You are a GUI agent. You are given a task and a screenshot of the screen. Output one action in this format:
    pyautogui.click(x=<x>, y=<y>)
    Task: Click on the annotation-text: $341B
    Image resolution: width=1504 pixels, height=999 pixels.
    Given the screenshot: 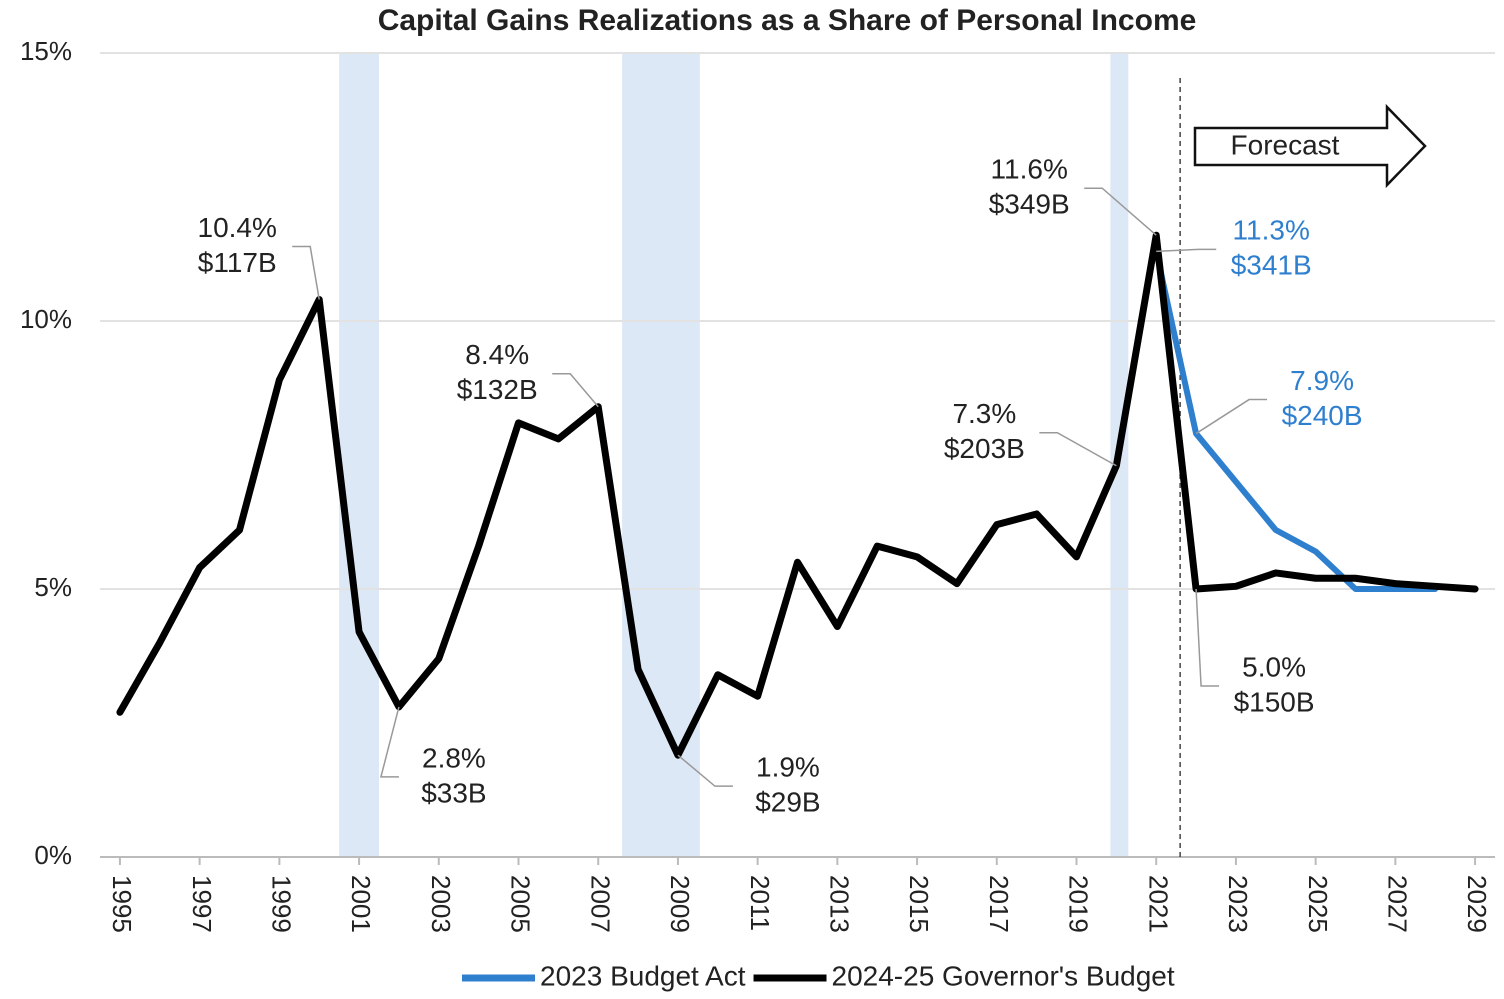 What is the action you would take?
    pyautogui.click(x=1271, y=265)
    